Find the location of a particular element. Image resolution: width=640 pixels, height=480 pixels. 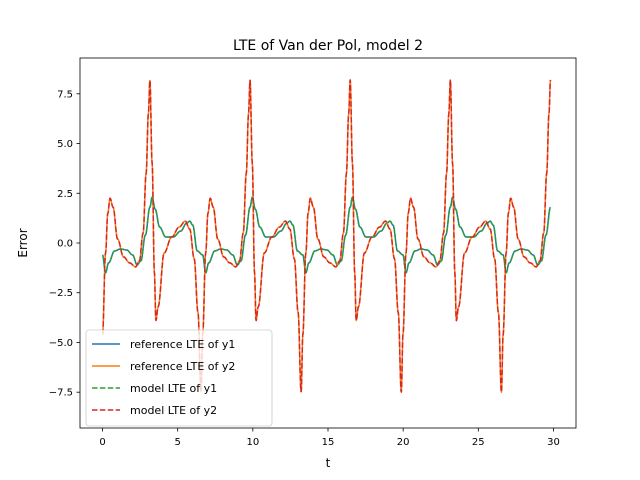

y-axis: −7.5 −5.0 −2.5 0.0 2.5 5.0 7.5 is located at coordinates (64, 244).